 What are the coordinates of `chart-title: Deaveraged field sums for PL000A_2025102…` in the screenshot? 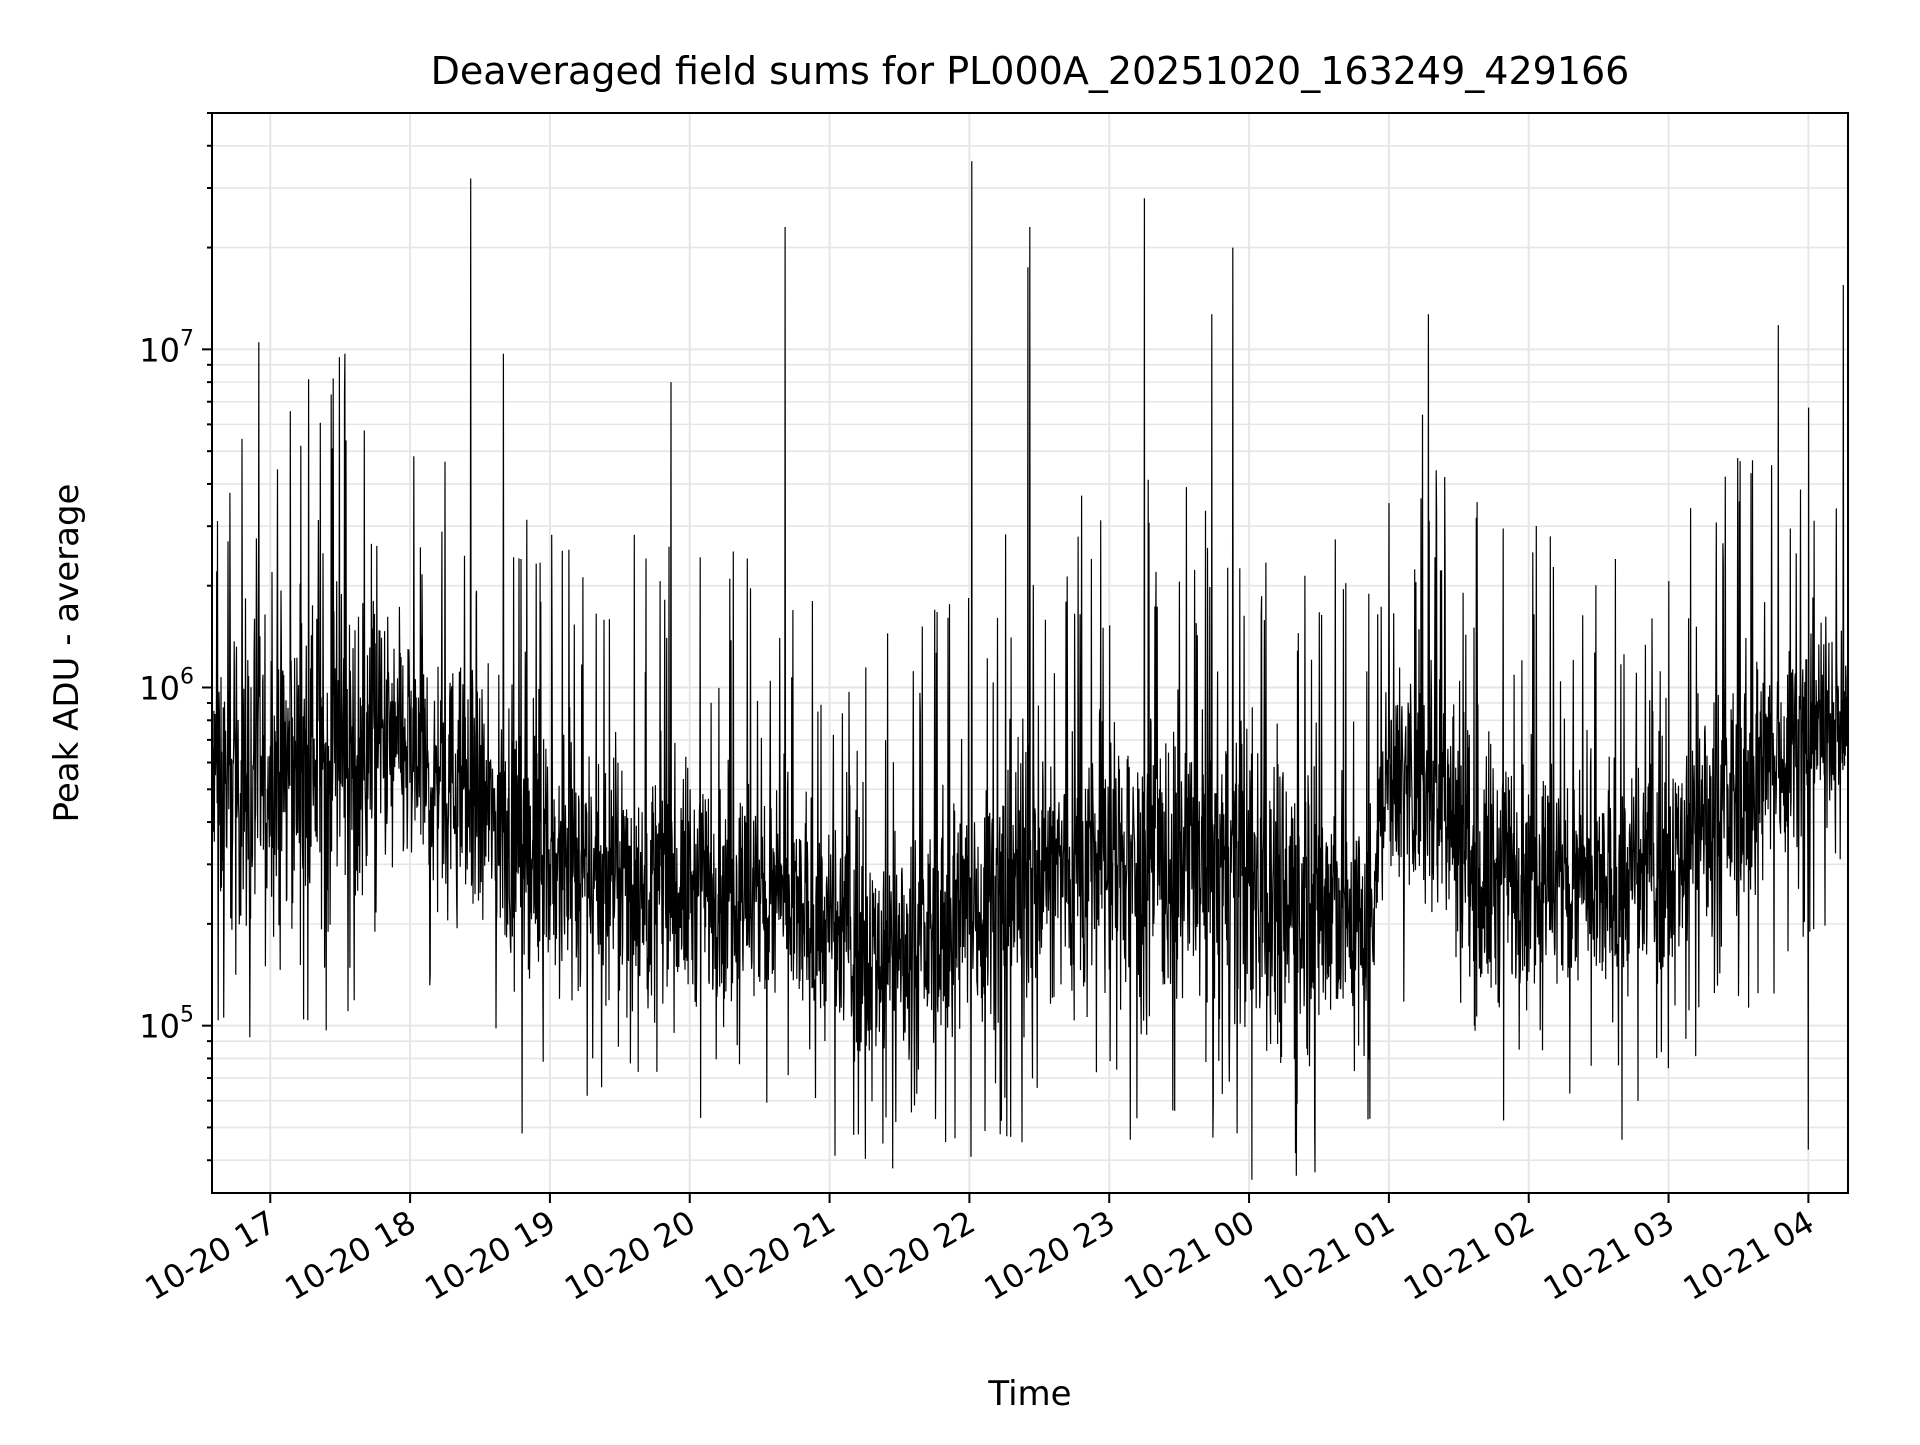 It's located at (1030, 71).